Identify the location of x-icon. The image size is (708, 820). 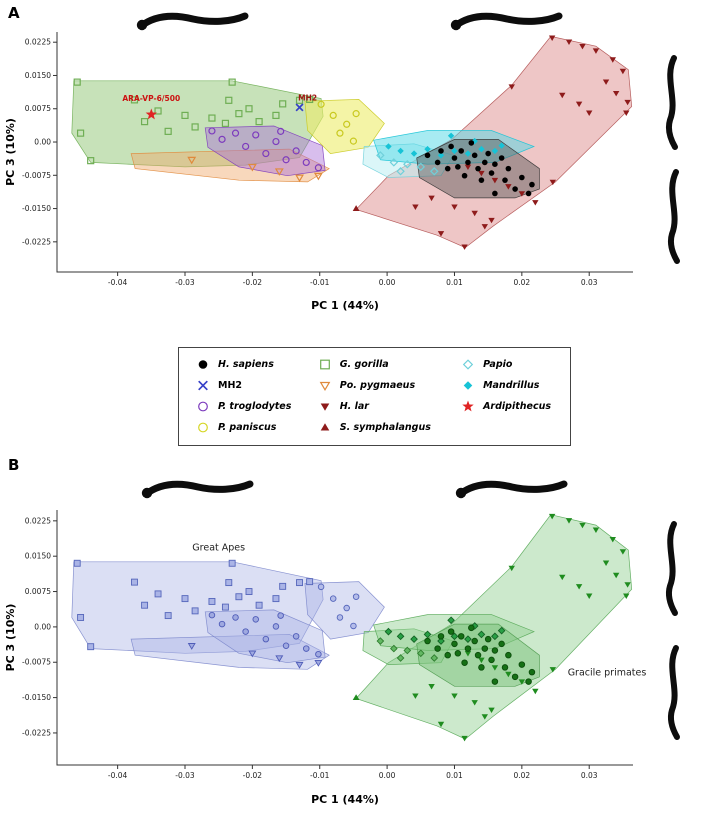
(203, 385).